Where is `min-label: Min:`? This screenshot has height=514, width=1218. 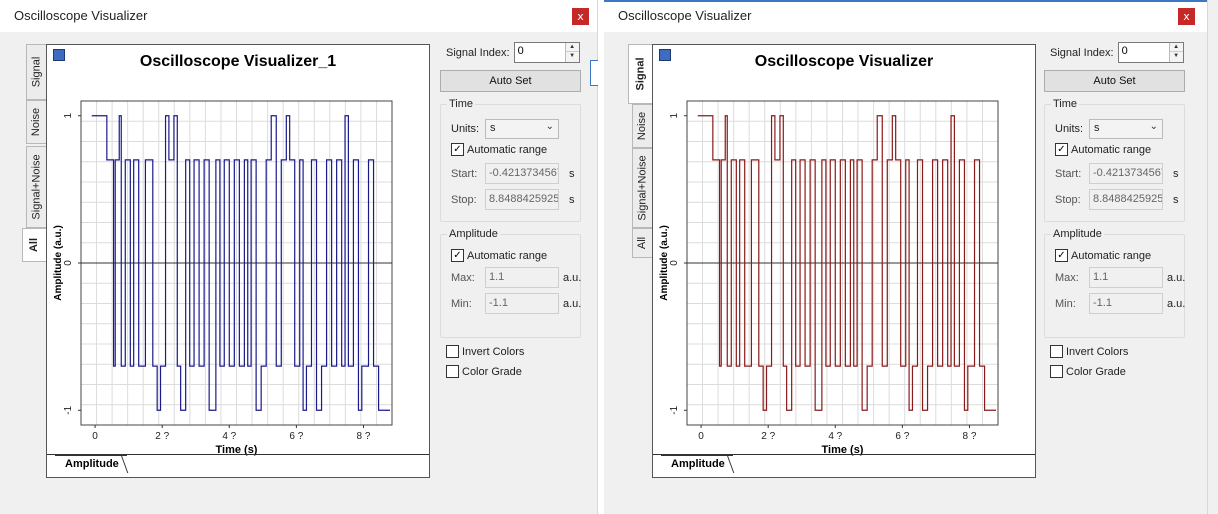 min-label: Min: is located at coordinates (1065, 303).